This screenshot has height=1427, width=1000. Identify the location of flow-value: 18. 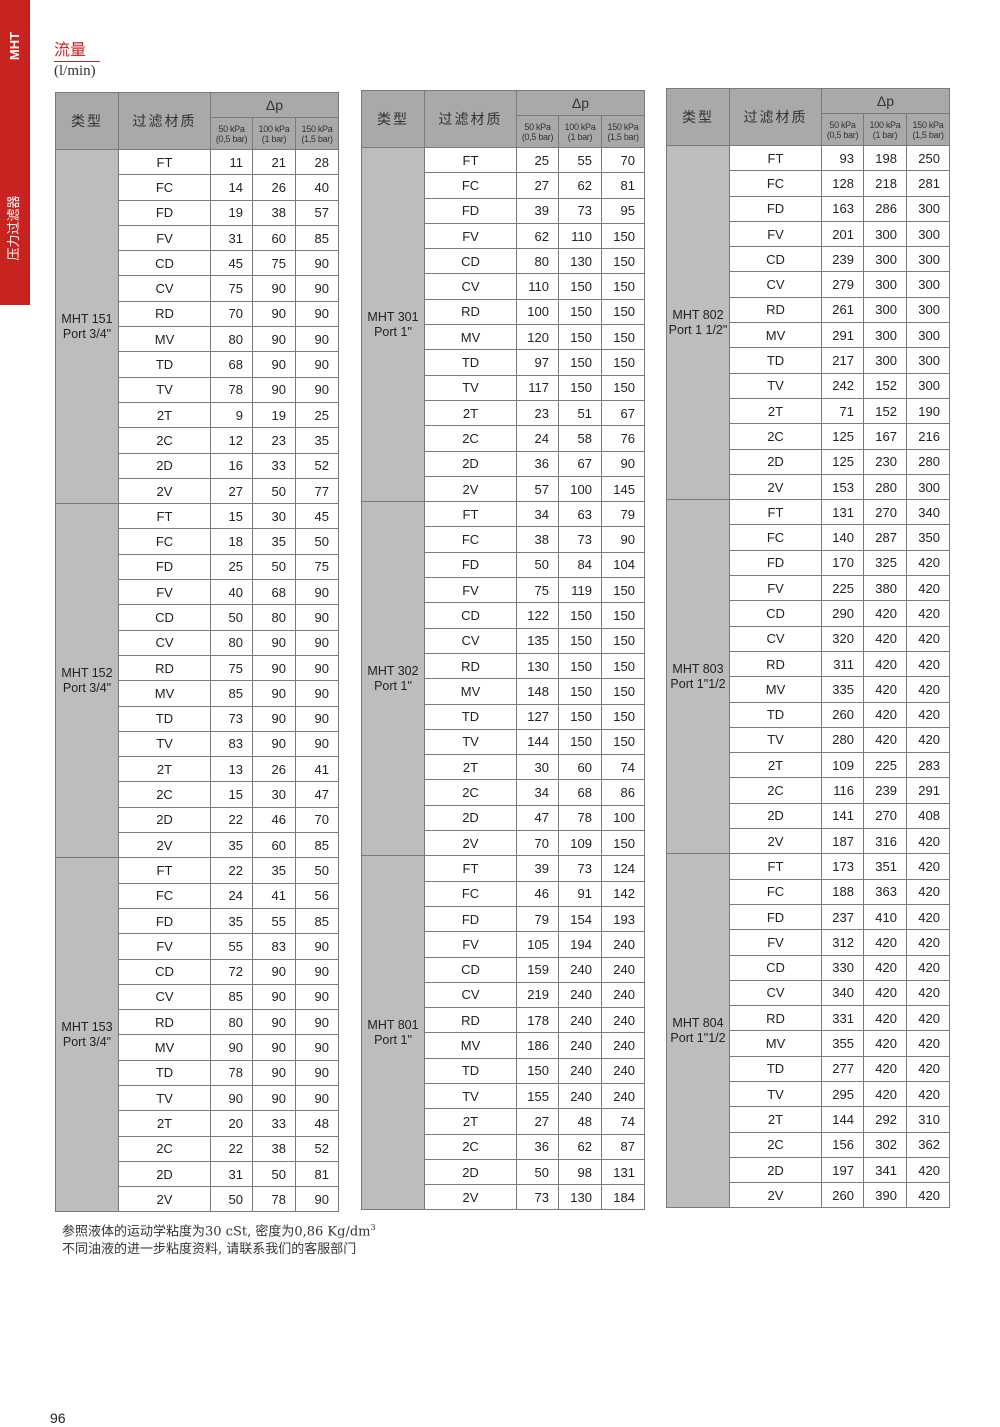
(231, 541).